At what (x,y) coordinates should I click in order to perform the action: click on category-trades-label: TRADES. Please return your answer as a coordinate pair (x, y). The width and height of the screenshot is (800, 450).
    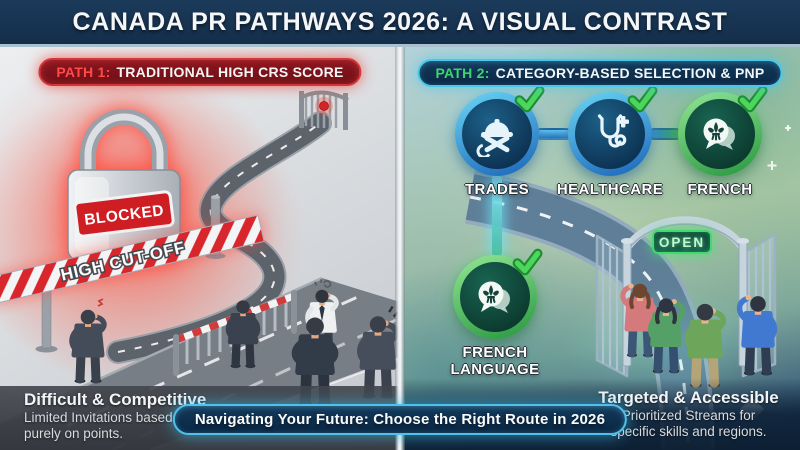
    Looking at the image, I should click on (497, 189).